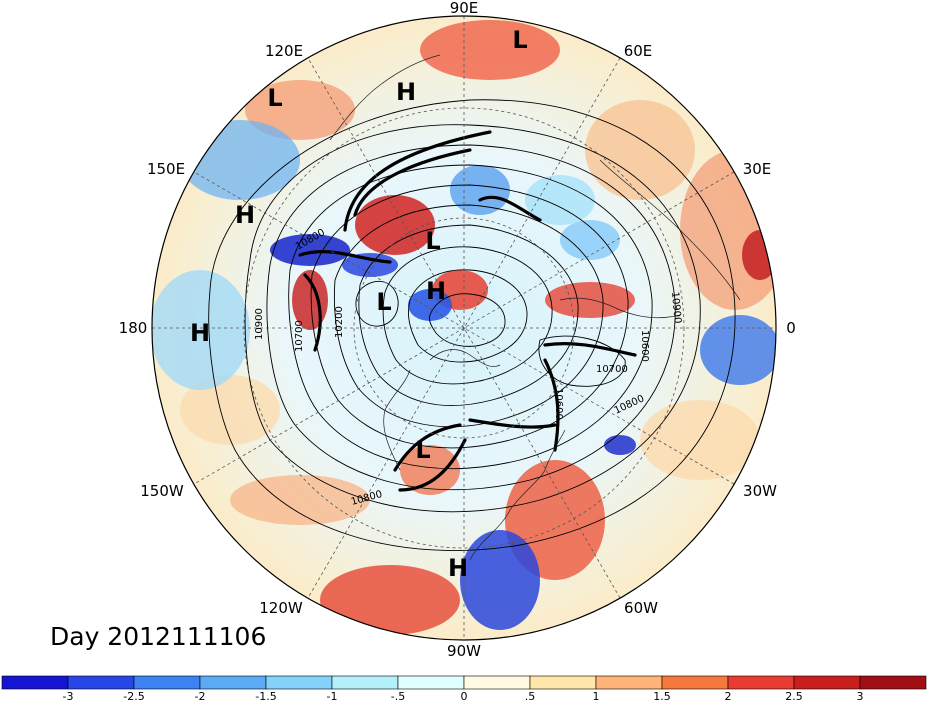 This screenshot has height=702, width=928. What do you see at coordinates (158, 636) in the screenshot?
I see `date-label: Day 2012111106` at bounding box center [158, 636].